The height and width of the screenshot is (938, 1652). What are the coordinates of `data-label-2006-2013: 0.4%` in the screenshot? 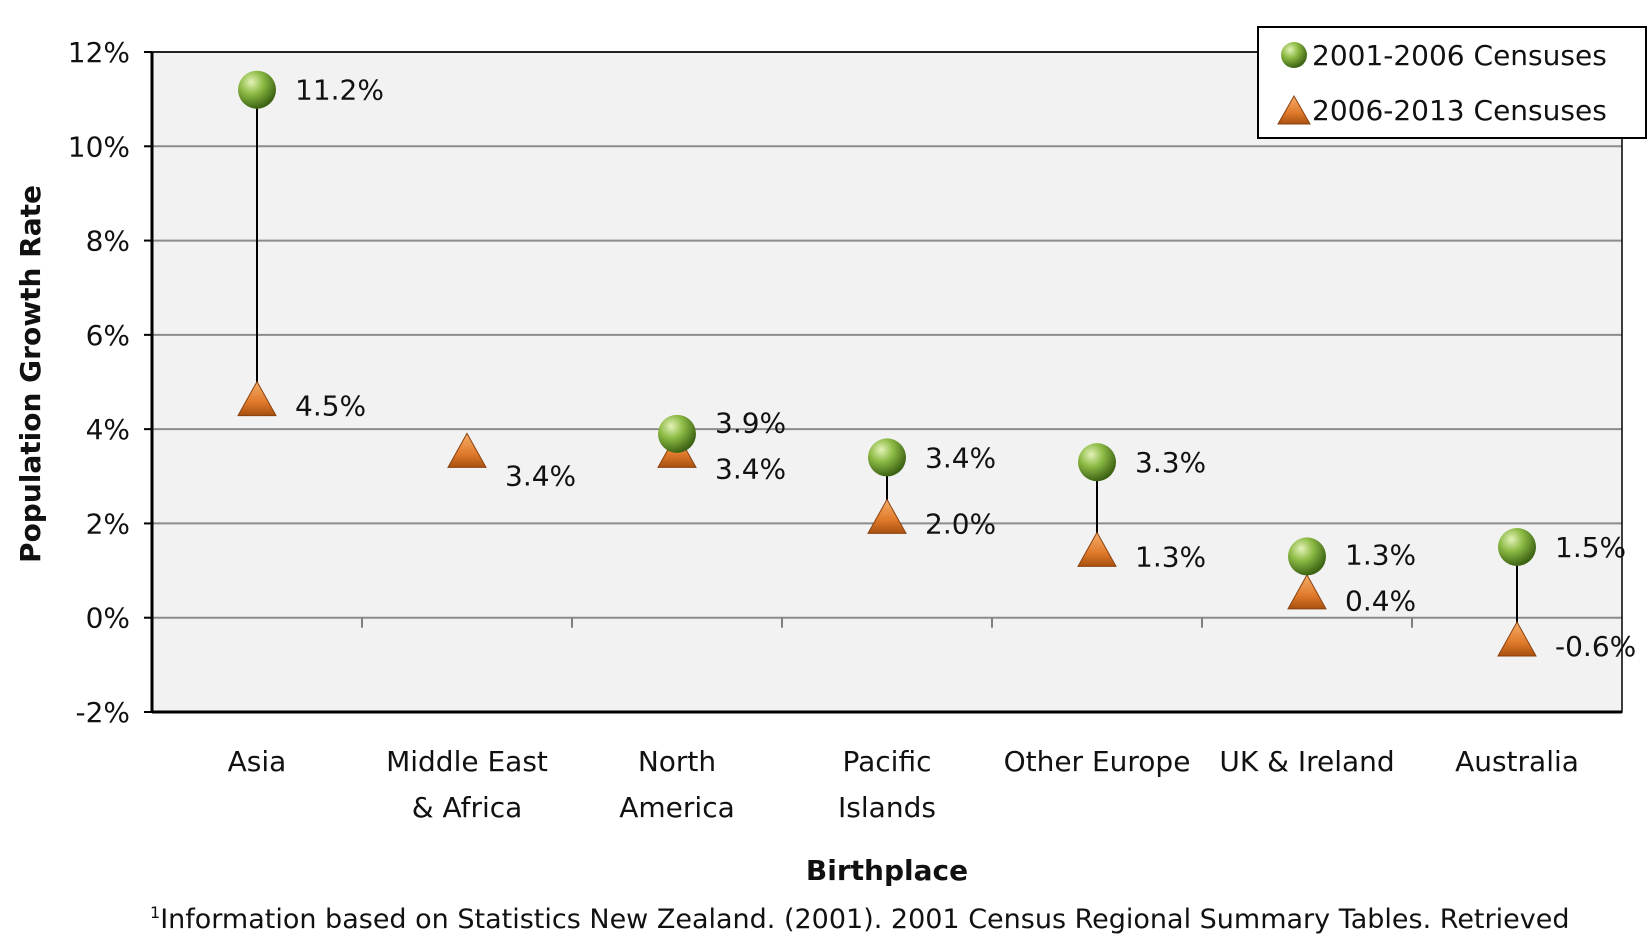 It's located at (1380, 601).